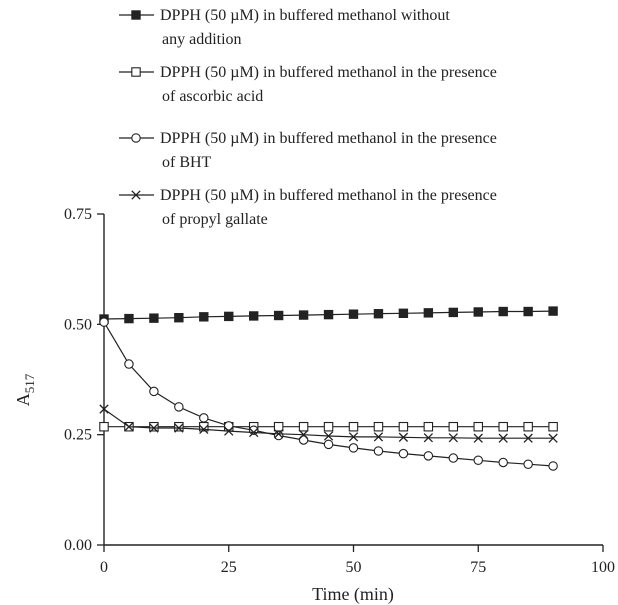 This screenshot has width=618, height=605. I want to click on y-axis-title: A517, so click(25, 389).